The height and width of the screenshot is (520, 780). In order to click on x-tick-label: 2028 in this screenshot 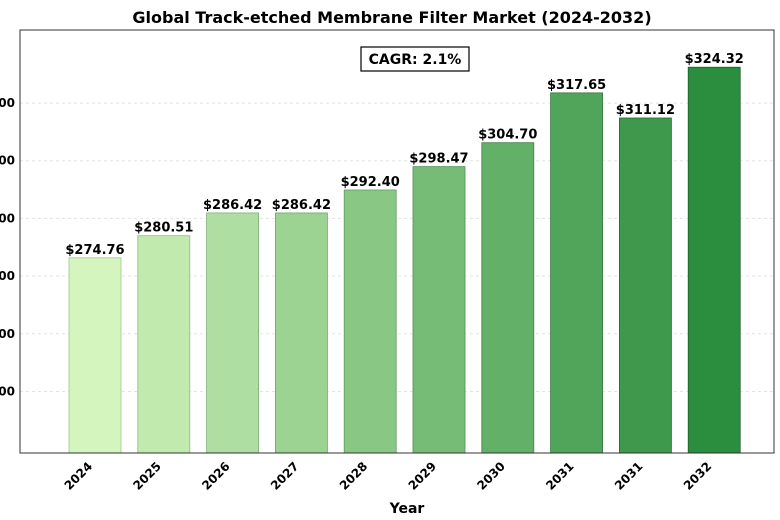, I will do `click(354, 476)`.